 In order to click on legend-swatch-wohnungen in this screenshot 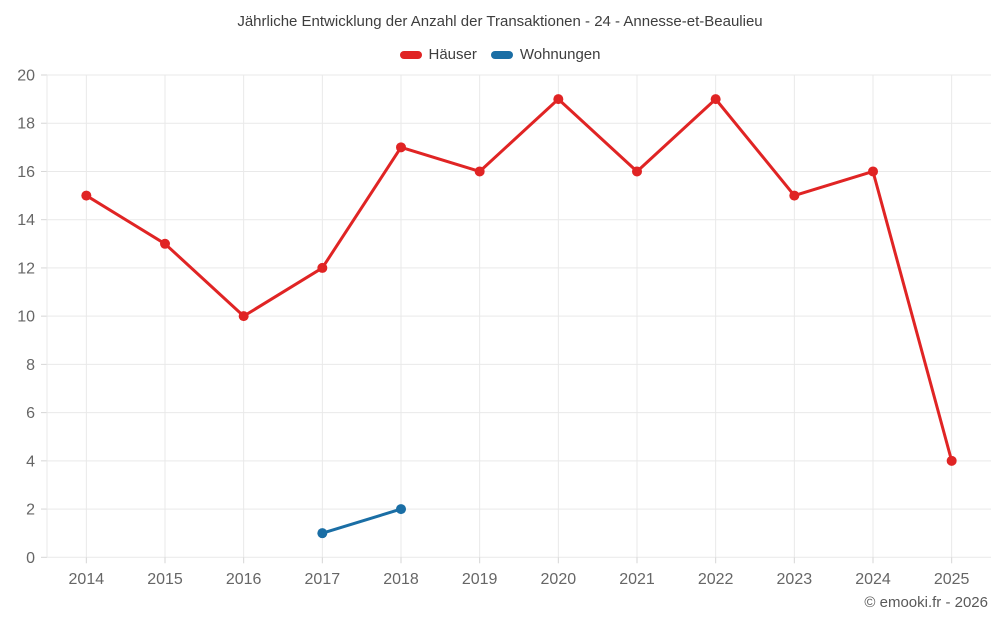, I will do `click(501, 54)`.